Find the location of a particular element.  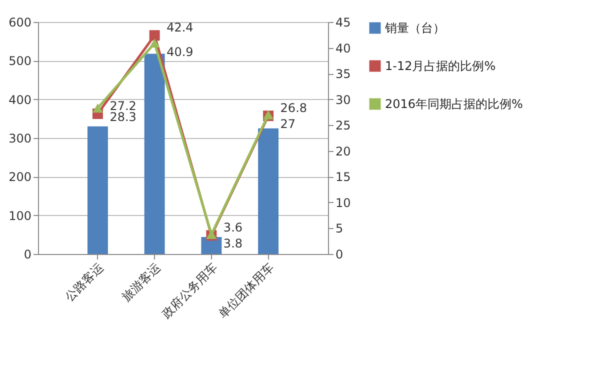

y2-tick-label: 35 is located at coordinates (343, 74).